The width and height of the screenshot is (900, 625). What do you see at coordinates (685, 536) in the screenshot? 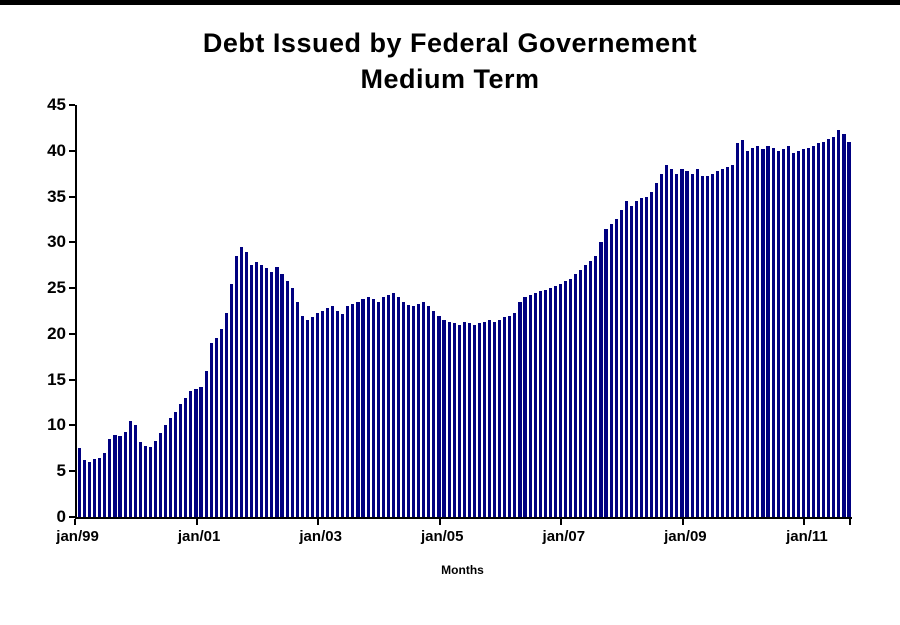
I see `x-axis-label: jan/09` at bounding box center [685, 536].